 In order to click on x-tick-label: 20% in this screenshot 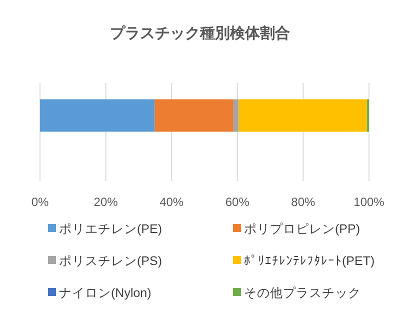, I will do `click(106, 202)`.